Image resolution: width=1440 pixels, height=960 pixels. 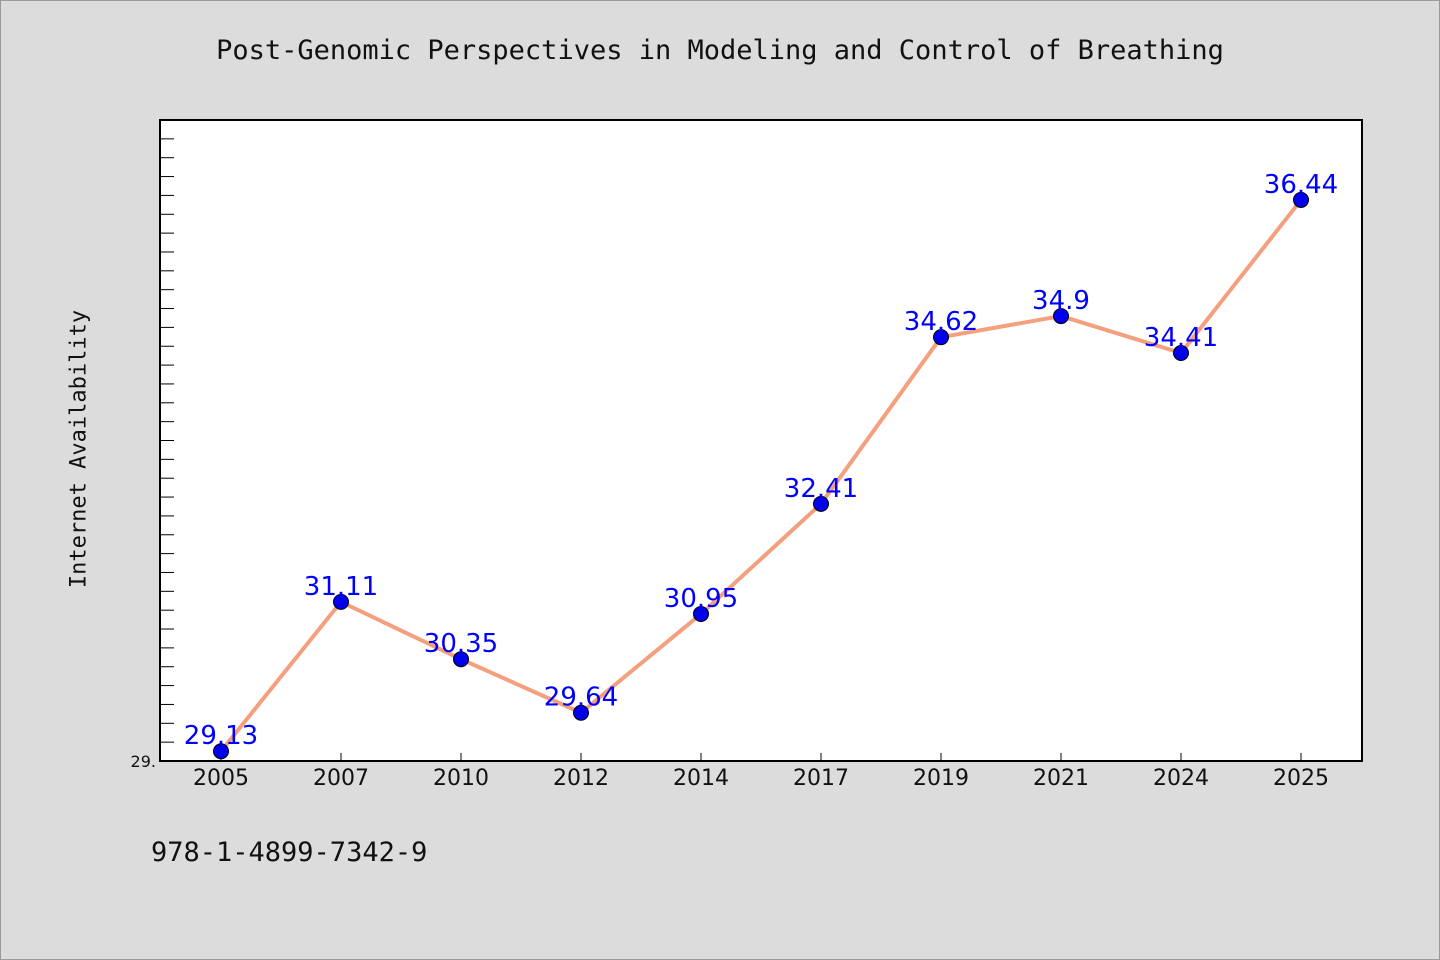 I want to click on x-tick-label: 2017, so click(x=821, y=778).